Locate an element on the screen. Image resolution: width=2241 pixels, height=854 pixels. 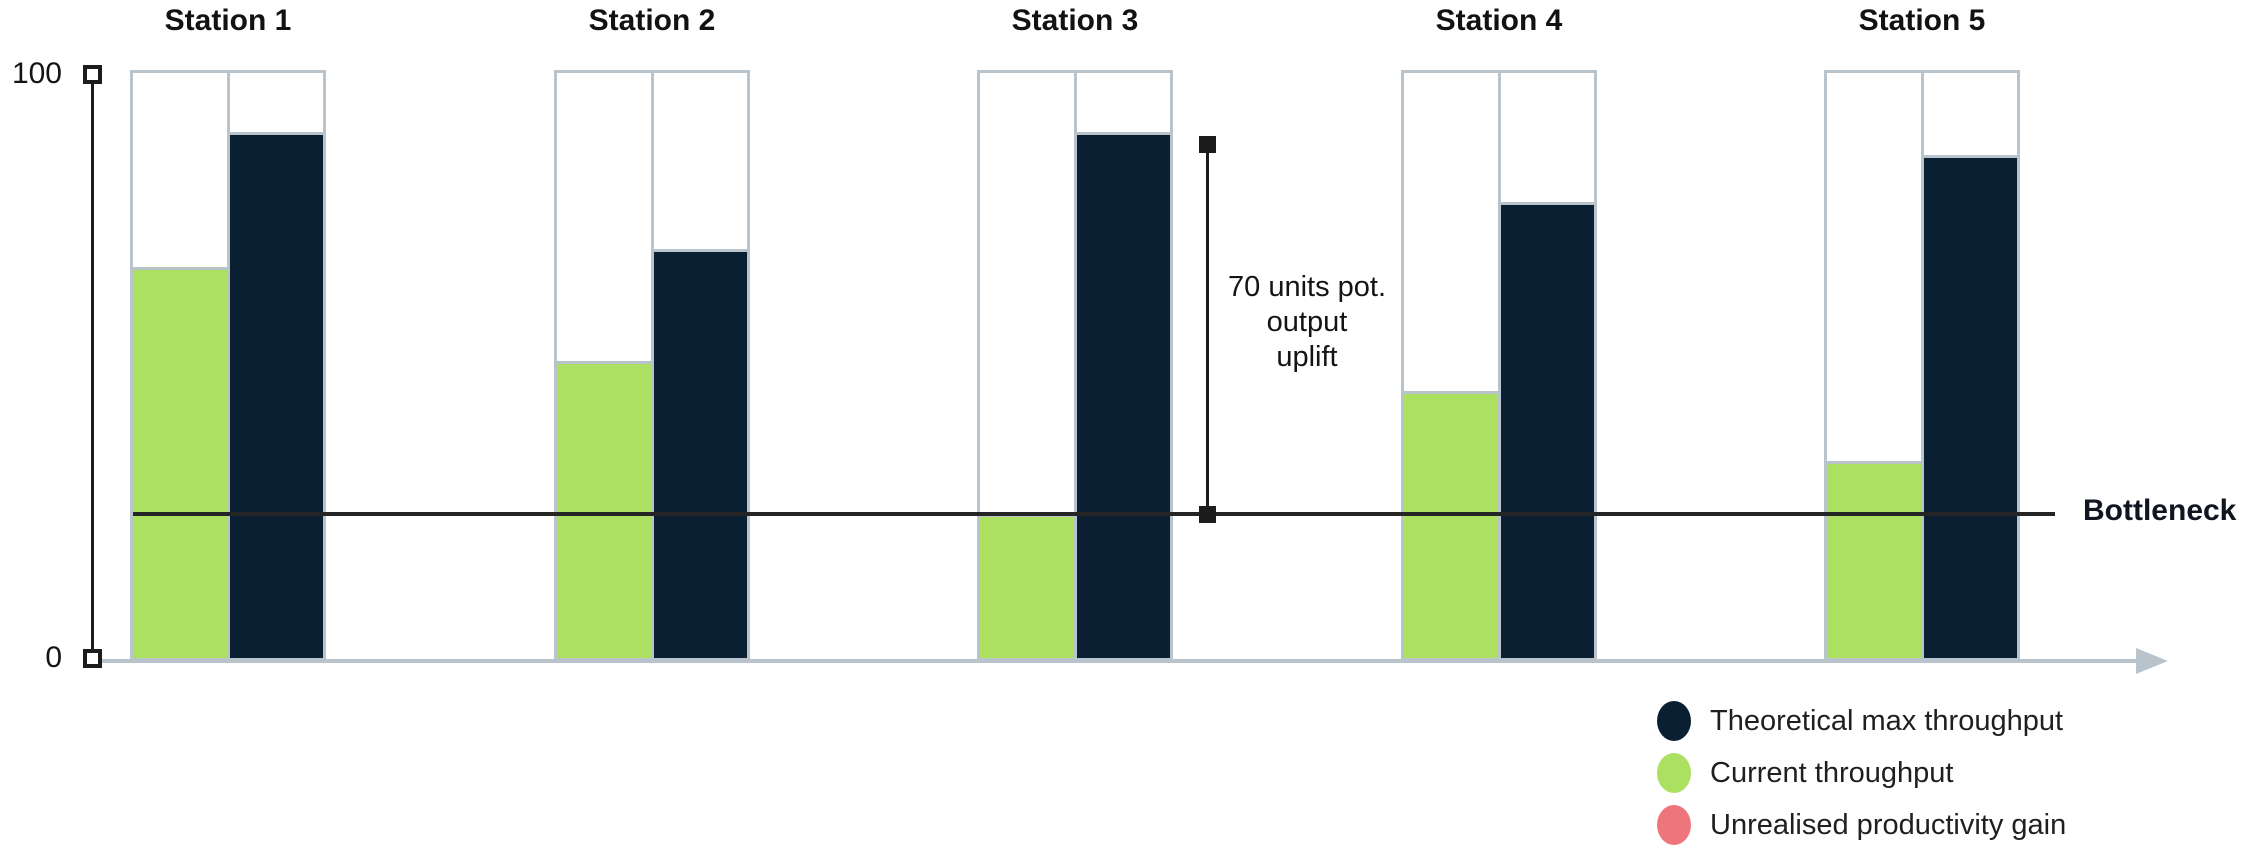
x-axis-arrow-icon is located at coordinates (2152, 661).